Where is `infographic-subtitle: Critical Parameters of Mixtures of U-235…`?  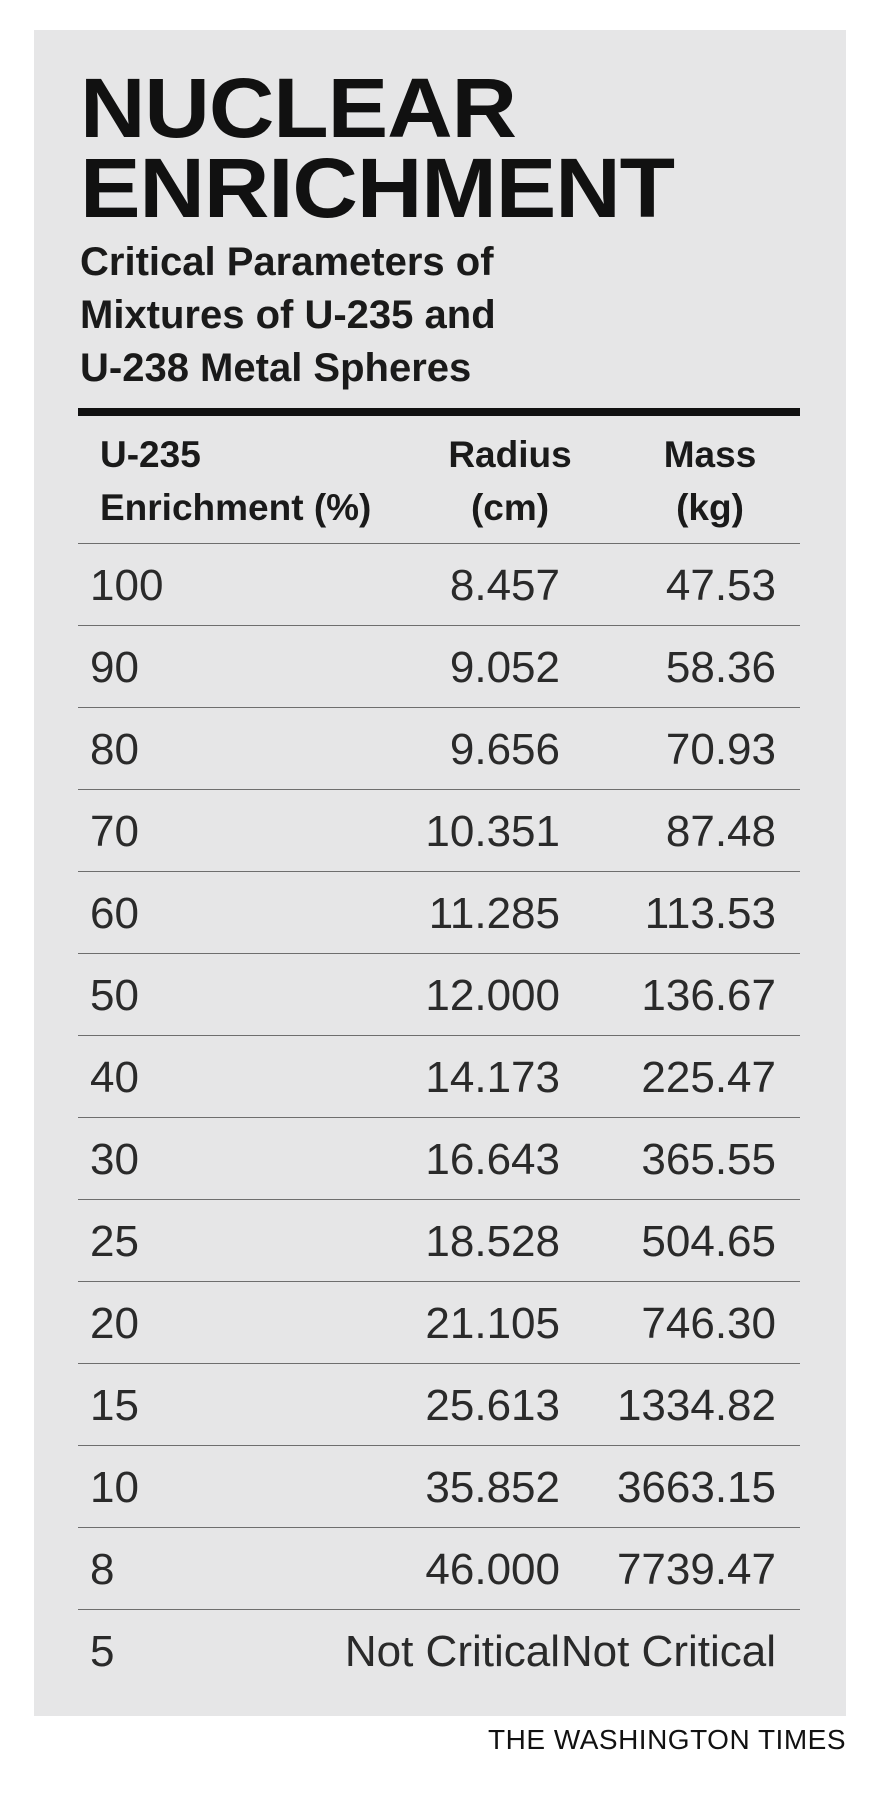
infographic-subtitle: Critical Parameters of Mixtures of U-235… is located at coordinates (288, 315).